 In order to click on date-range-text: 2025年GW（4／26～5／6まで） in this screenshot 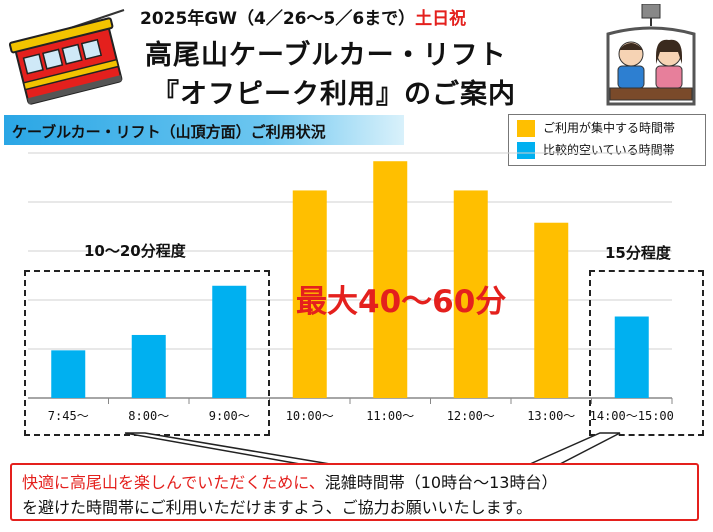, I will do `click(278, 19)`.